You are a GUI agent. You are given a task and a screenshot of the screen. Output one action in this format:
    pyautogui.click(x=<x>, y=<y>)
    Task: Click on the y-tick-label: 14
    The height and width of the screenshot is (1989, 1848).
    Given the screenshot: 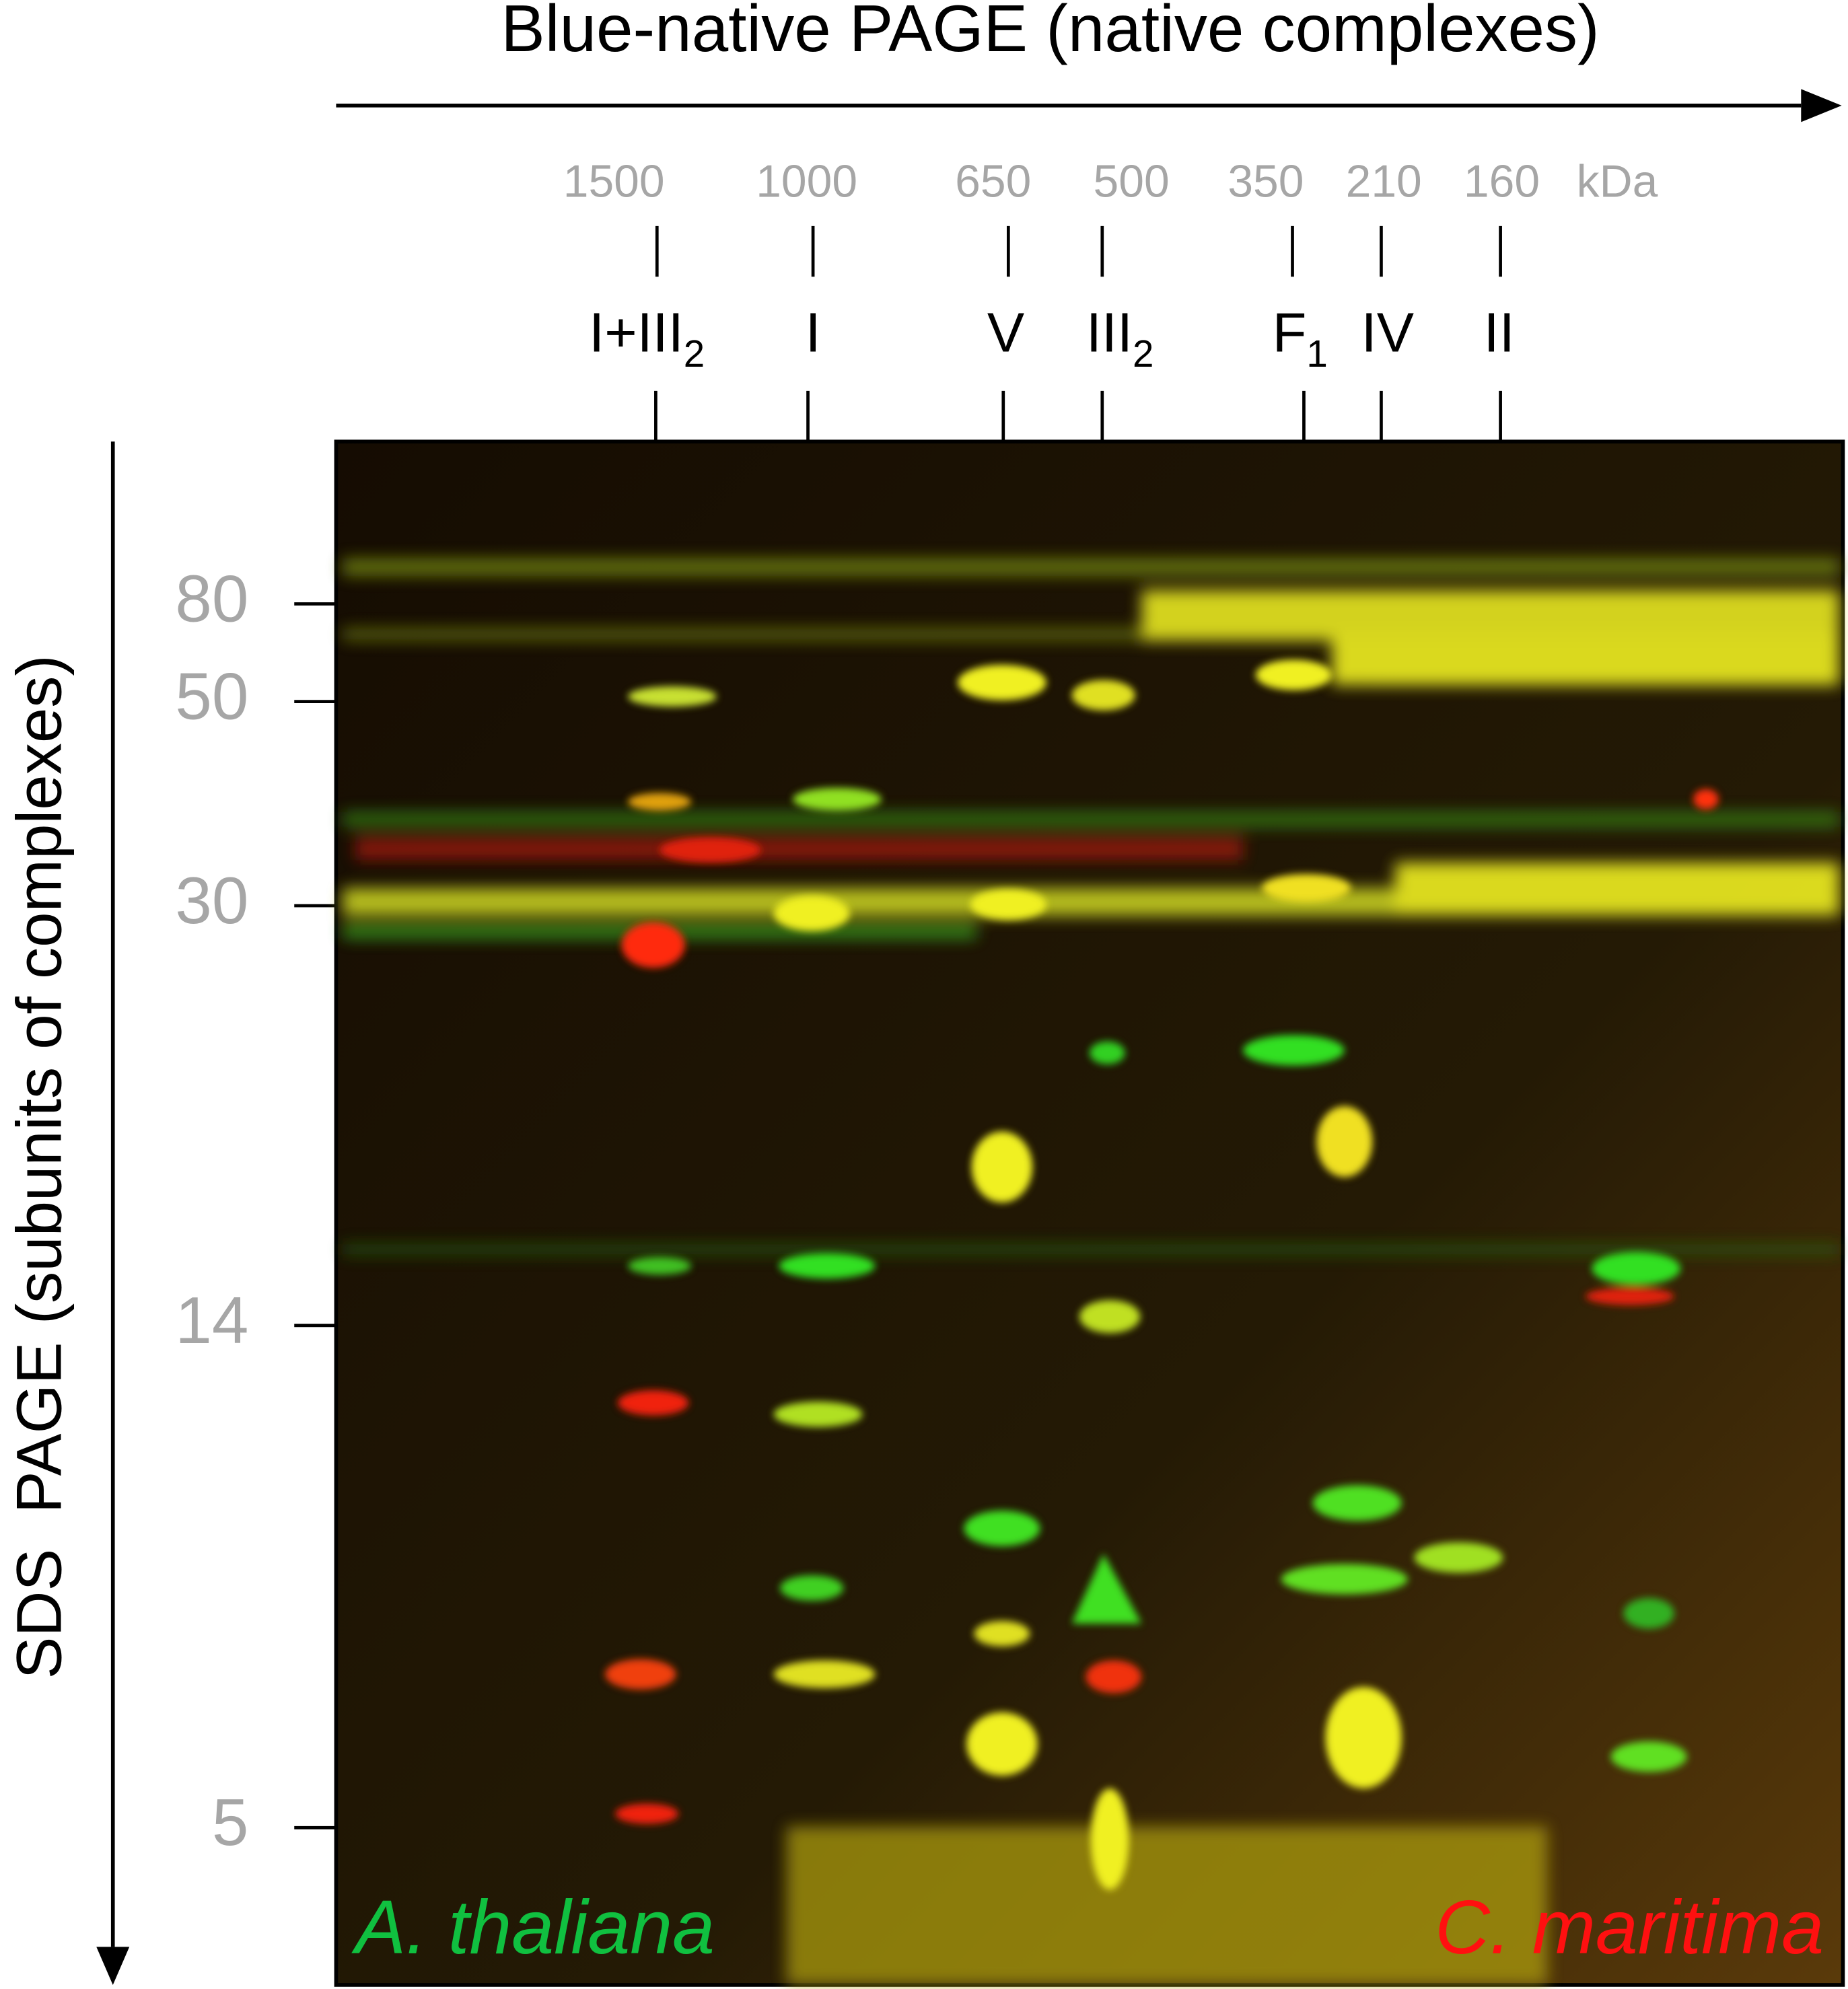 What is the action you would take?
    pyautogui.click(x=212, y=1320)
    